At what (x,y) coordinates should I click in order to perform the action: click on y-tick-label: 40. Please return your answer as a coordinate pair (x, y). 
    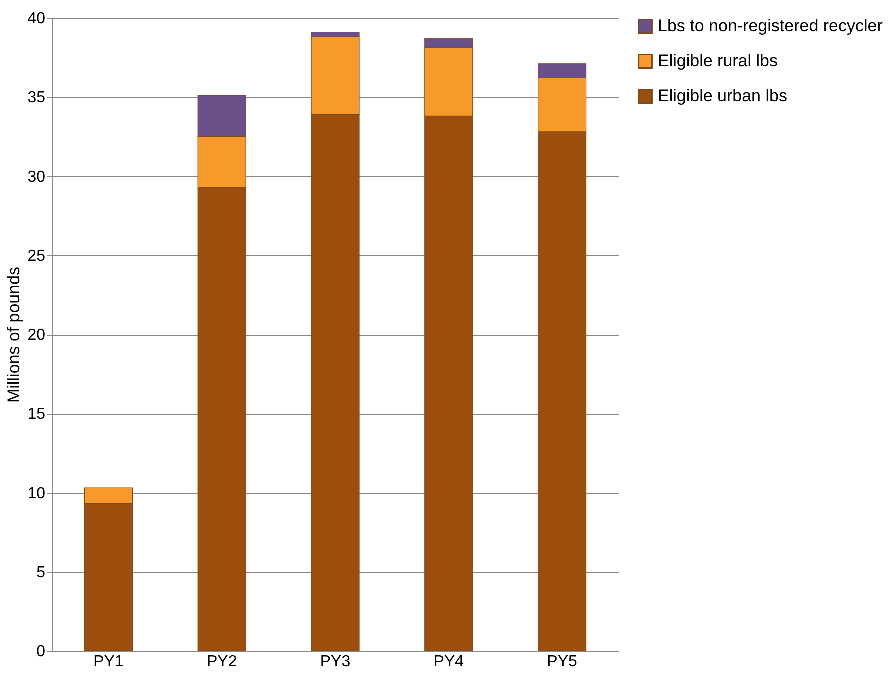
    Looking at the image, I should click on (37, 19).